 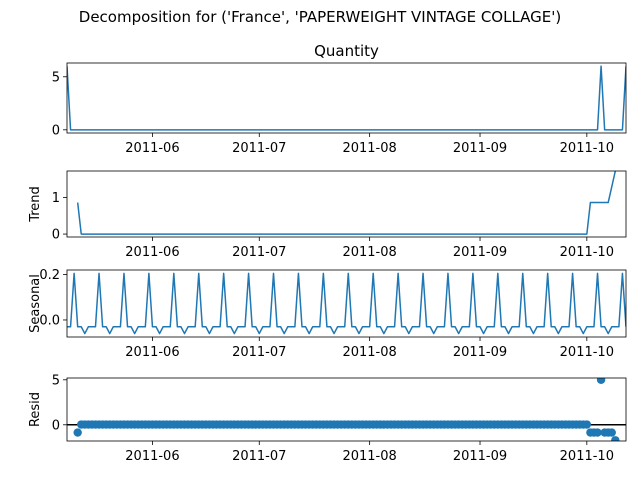 What do you see at coordinates (49, 275) in the screenshot?
I see `y-tick-label: 0.2` at bounding box center [49, 275].